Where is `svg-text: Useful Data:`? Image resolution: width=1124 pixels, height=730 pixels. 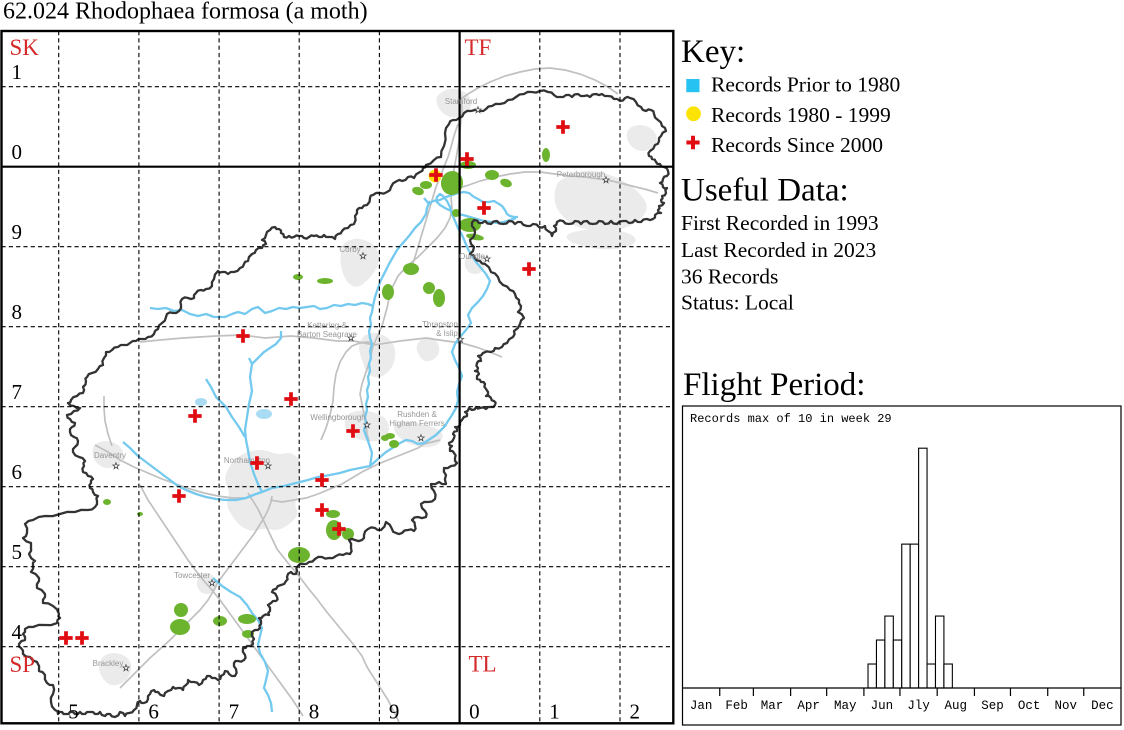
svg-text: Useful Data: is located at coordinates (765, 191).